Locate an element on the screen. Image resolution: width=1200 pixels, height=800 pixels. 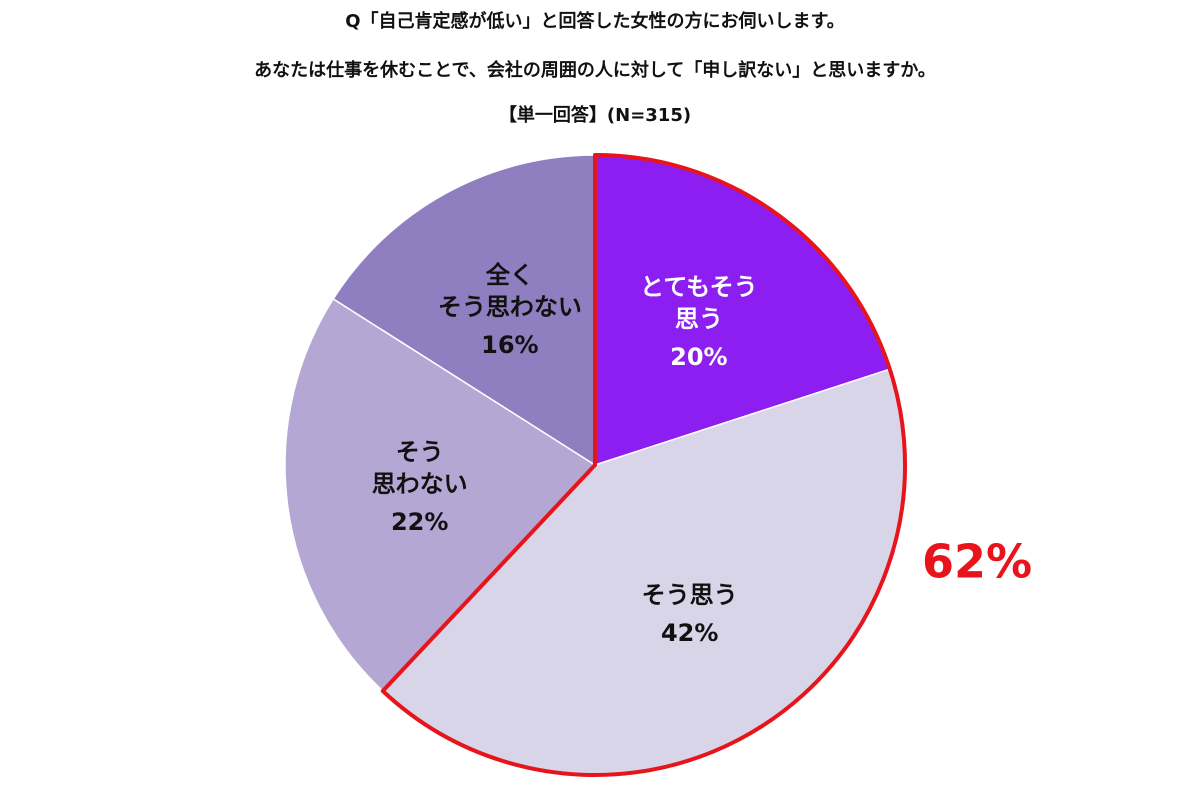
slice-label: そう思う is located at coordinates (690, 595).